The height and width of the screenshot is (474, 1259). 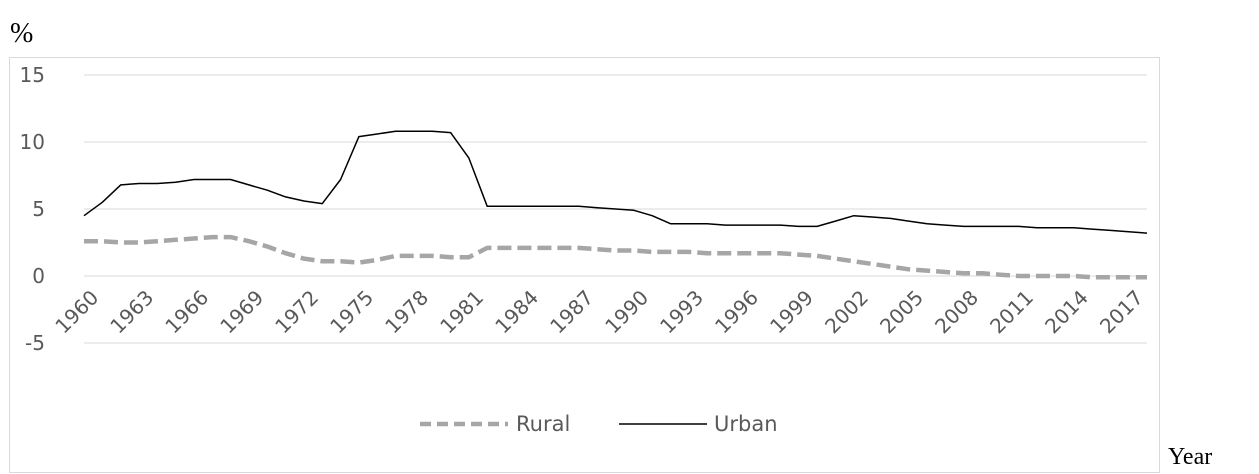 What do you see at coordinates (32, 75) in the screenshot?
I see `y-tick-label: 15` at bounding box center [32, 75].